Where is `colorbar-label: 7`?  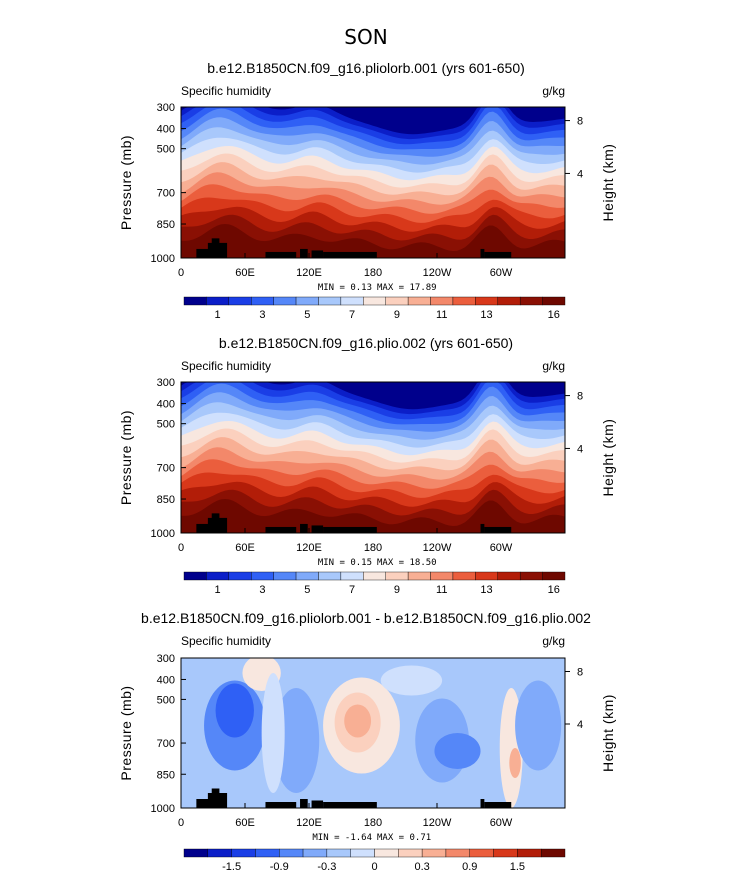
colorbar-label: 7 is located at coordinates (352, 590).